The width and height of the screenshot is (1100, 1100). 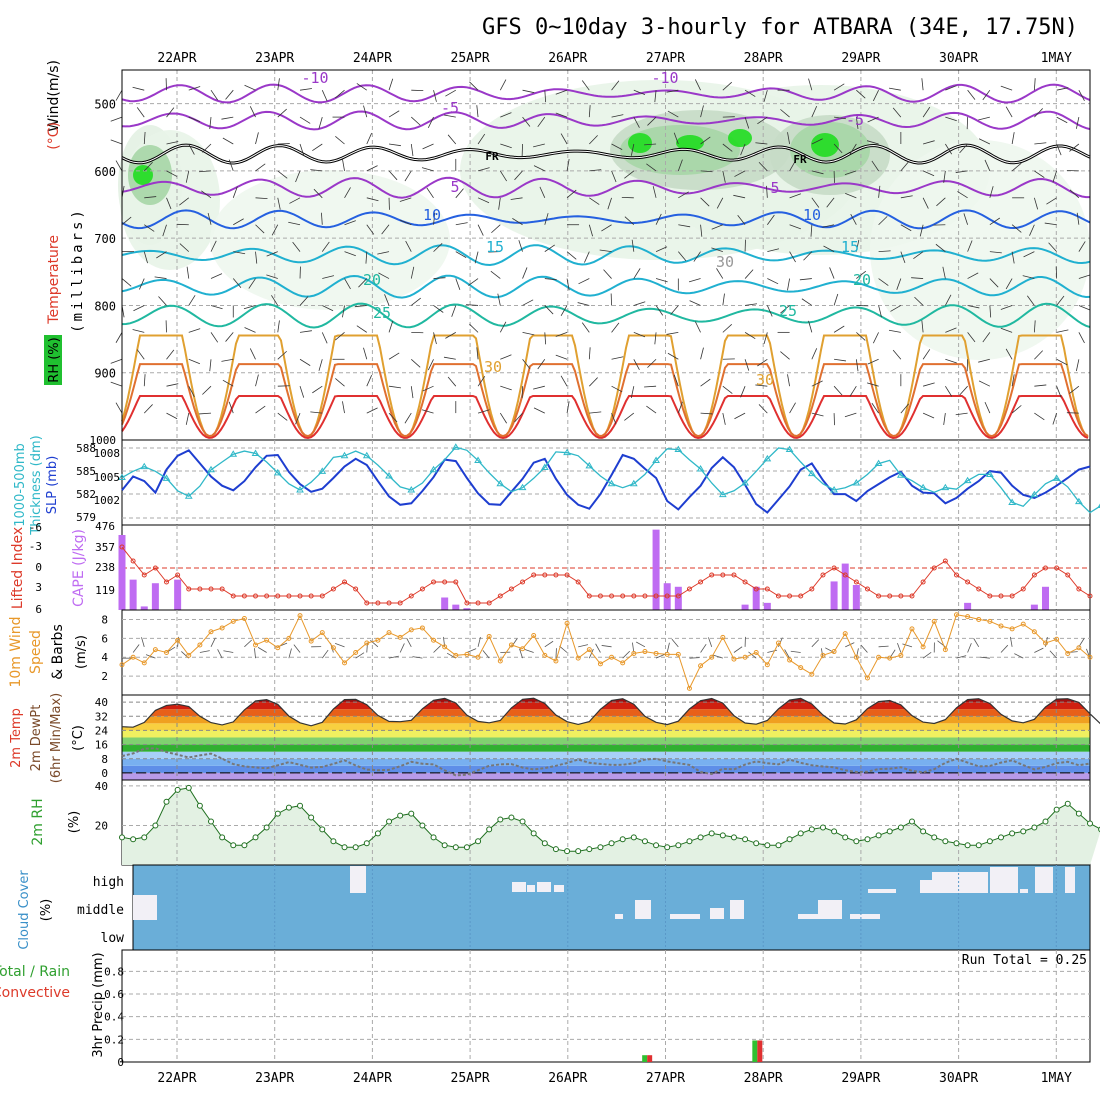 I want to click on wind-ylabel-3: (m/s), so click(x=81, y=652).